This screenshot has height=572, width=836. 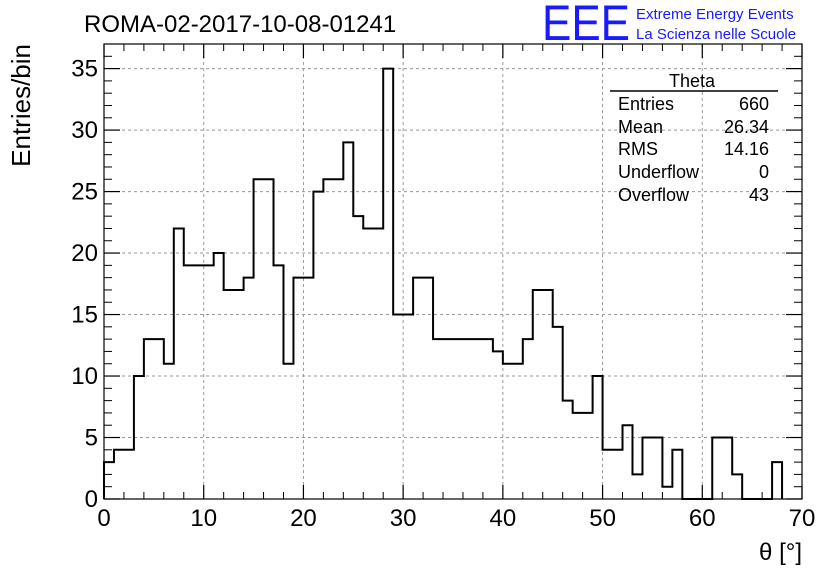 I want to click on y-axis-label: Entries/bin, so click(x=21, y=105).